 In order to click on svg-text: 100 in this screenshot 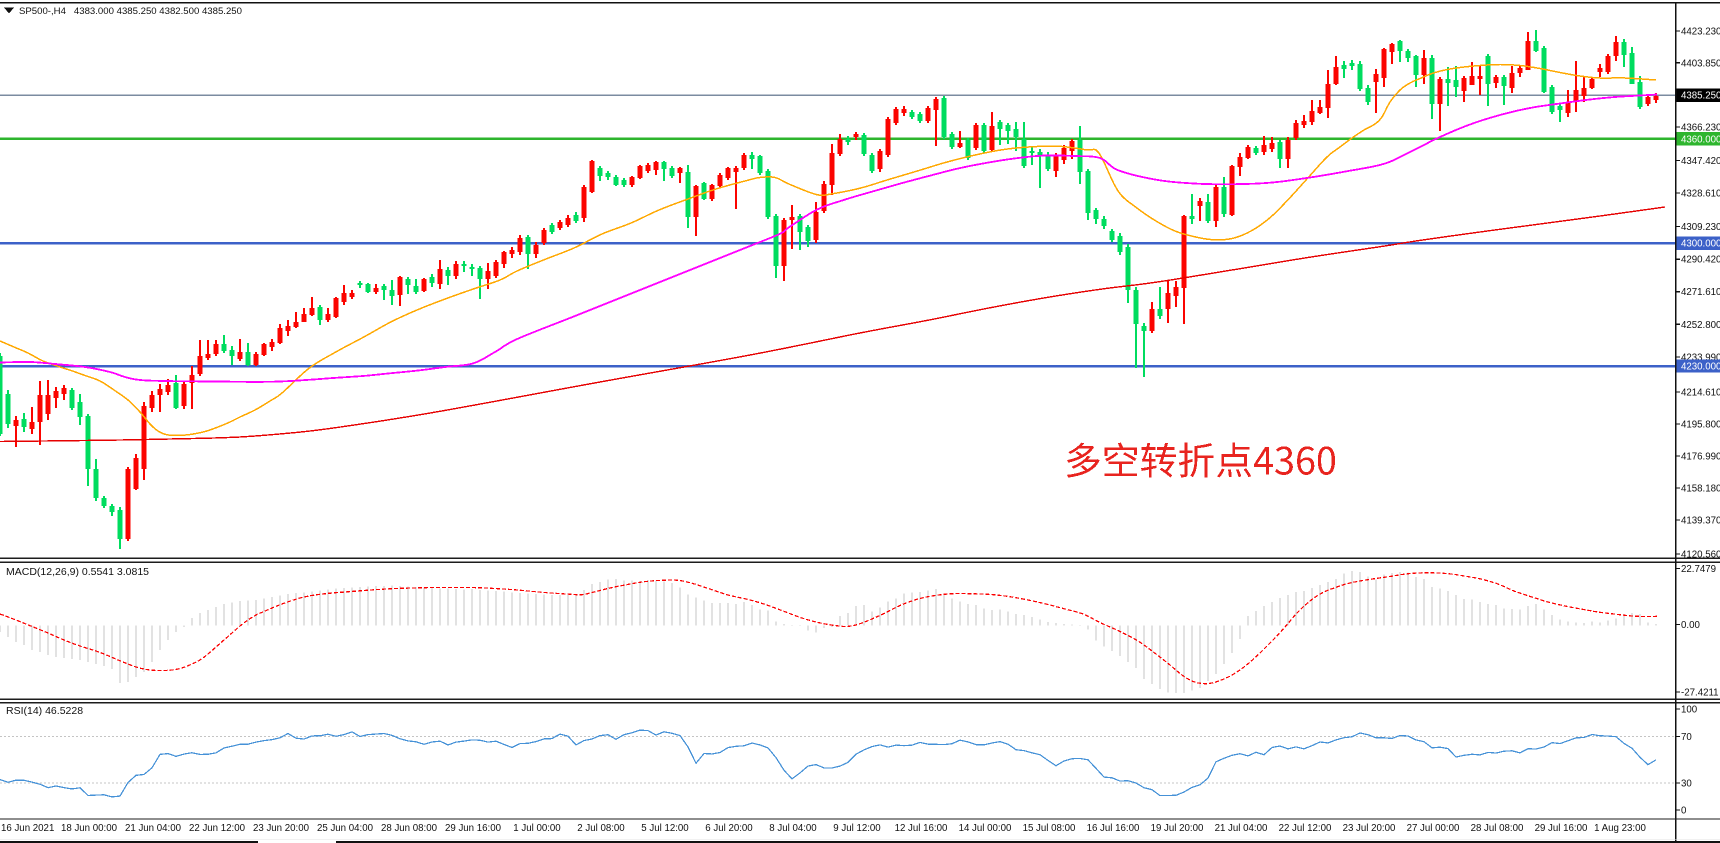, I will do `click(1689, 710)`.